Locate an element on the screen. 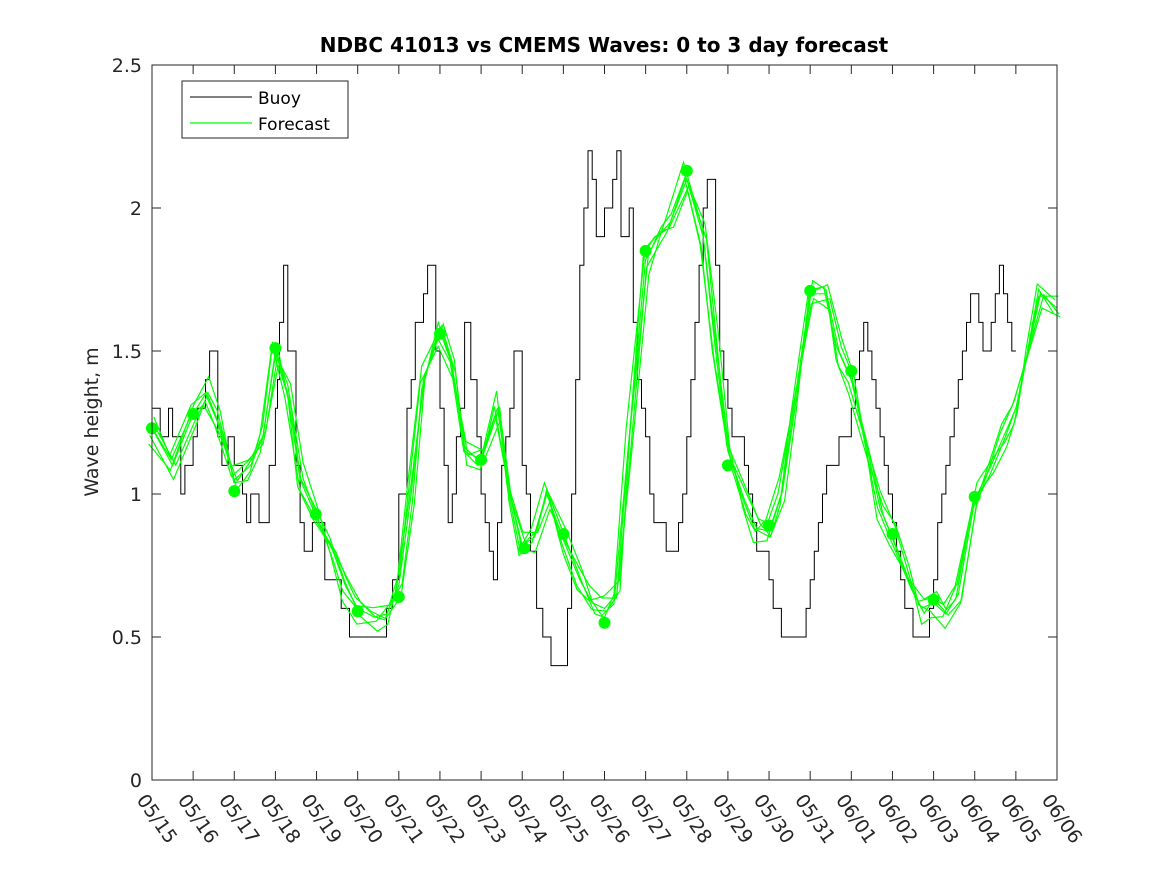 This screenshot has height=879, width=1167. y-tick-label: 1.5 is located at coordinates (127, 352).